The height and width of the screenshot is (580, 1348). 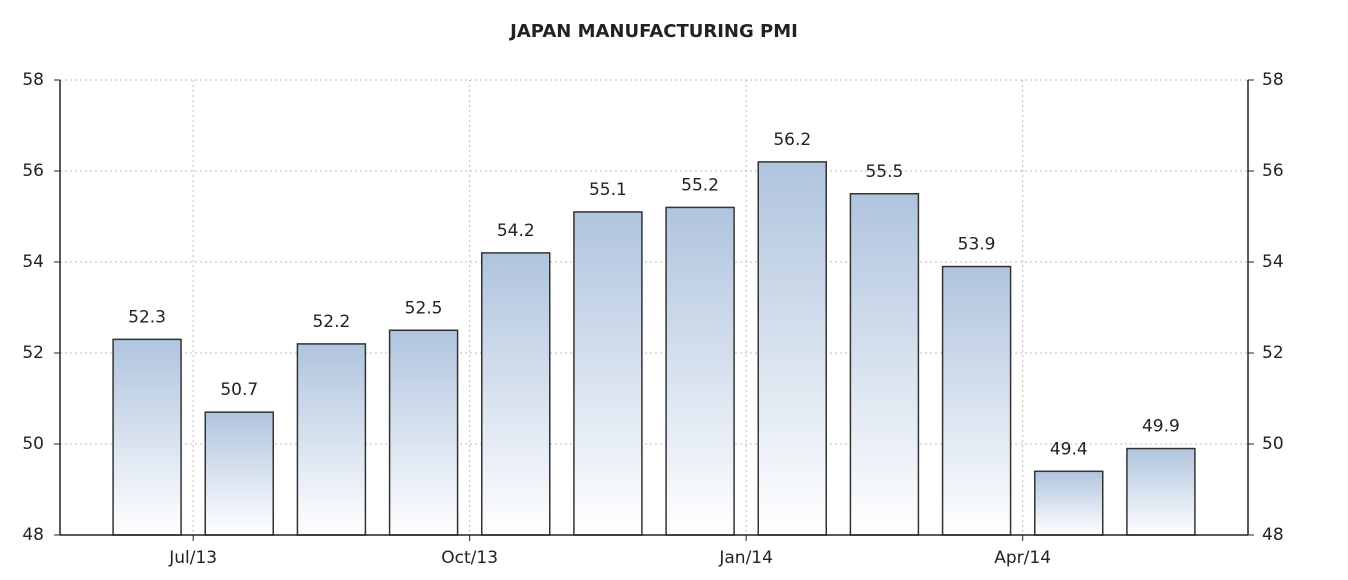 What do you see at coordinates (1273, 444) in the screenshot?
I see `y2-tick-label: 50` at bounding box center [1273, 444].